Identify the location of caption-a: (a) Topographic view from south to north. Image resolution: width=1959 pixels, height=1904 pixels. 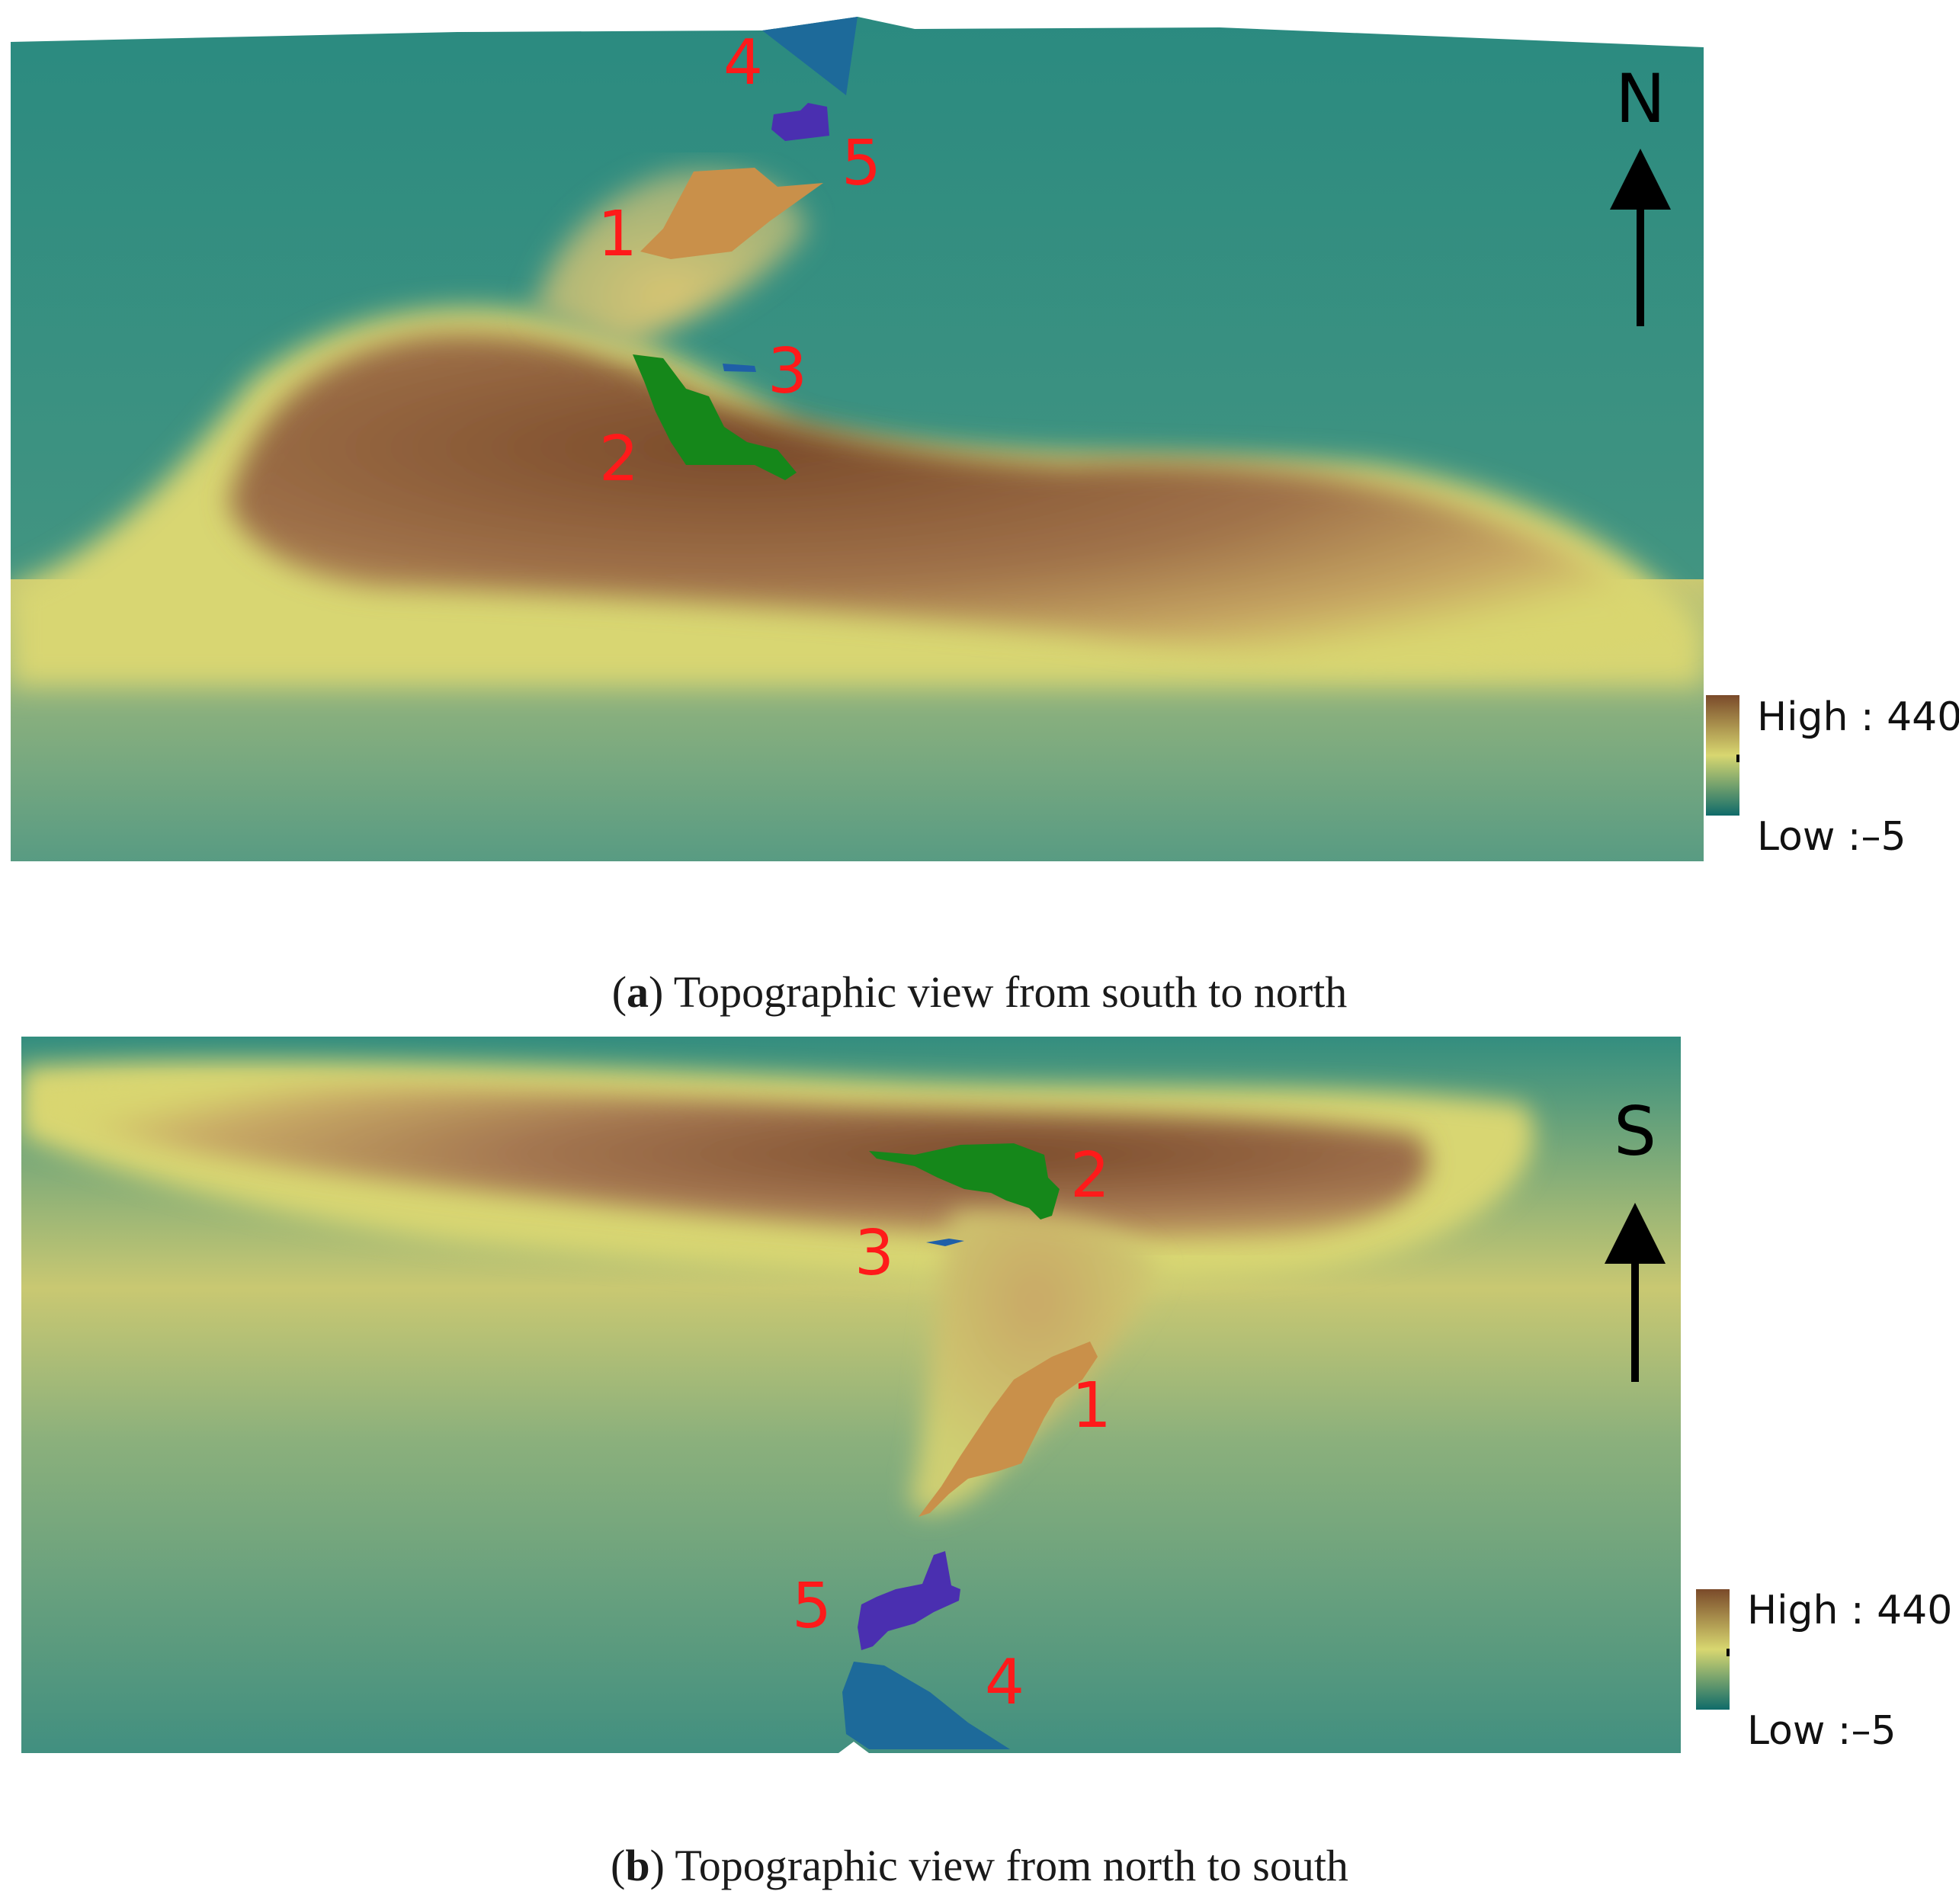
(979, 992).